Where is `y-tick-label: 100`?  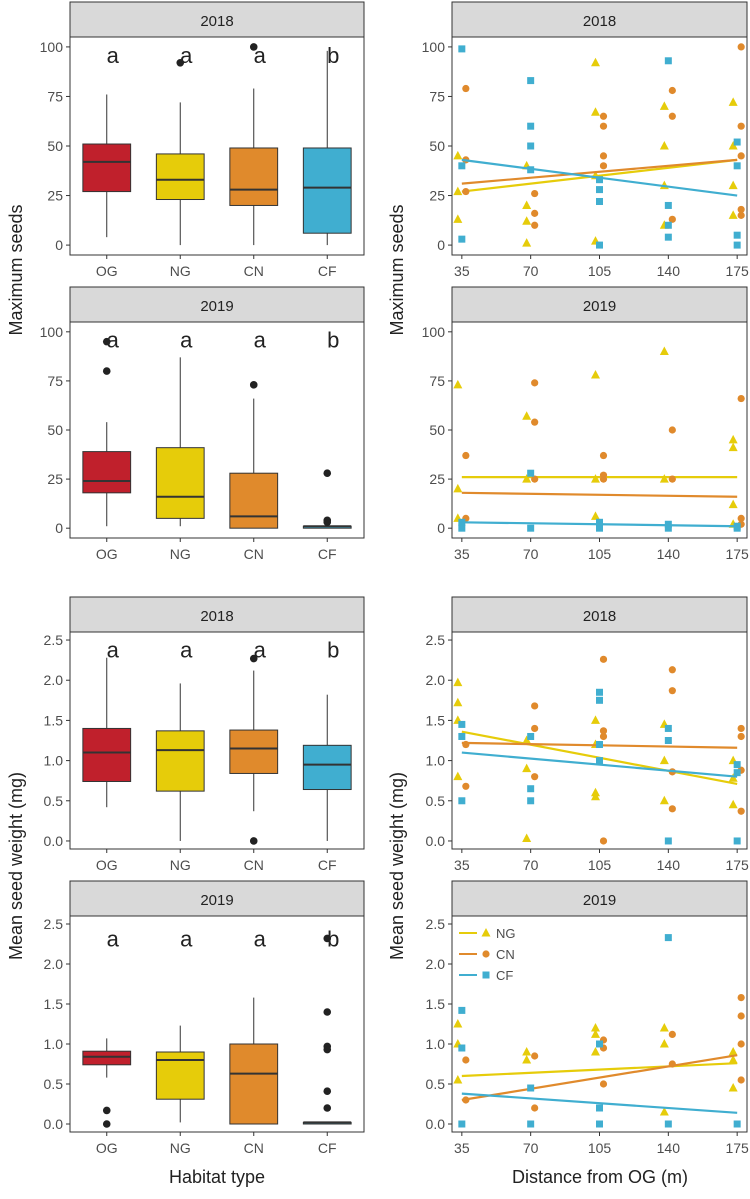 y-tick-label: 100 is located at coordinates (52, 47).